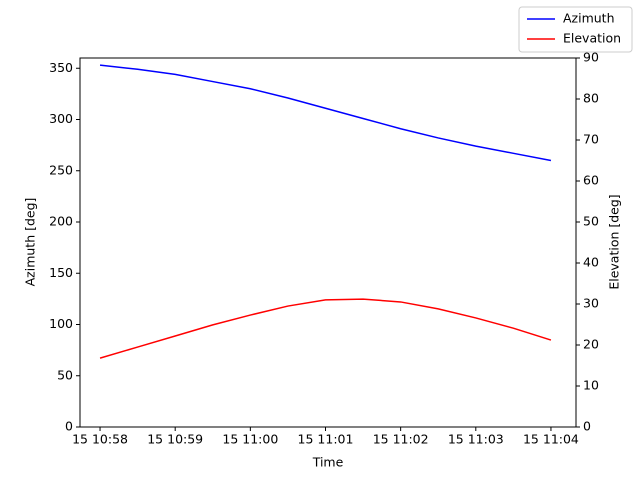 Image resolution: width=640 pixels, height=480 pixels. What do you see at coordinates (61, 118) in the screenshot?
I see `y-tick-label: 300` at bounding box center [61, 118].